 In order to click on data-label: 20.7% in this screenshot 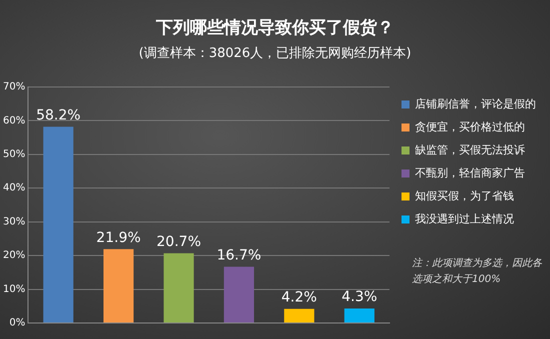, I will do `click(178, 242)`.